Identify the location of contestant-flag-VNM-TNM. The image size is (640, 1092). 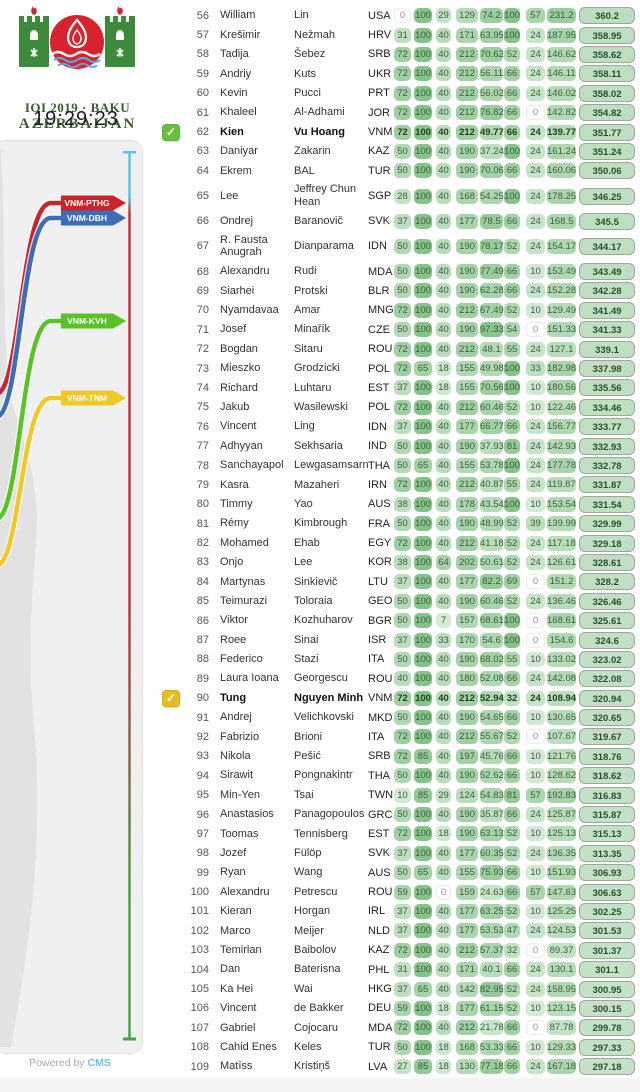
(93, 398).